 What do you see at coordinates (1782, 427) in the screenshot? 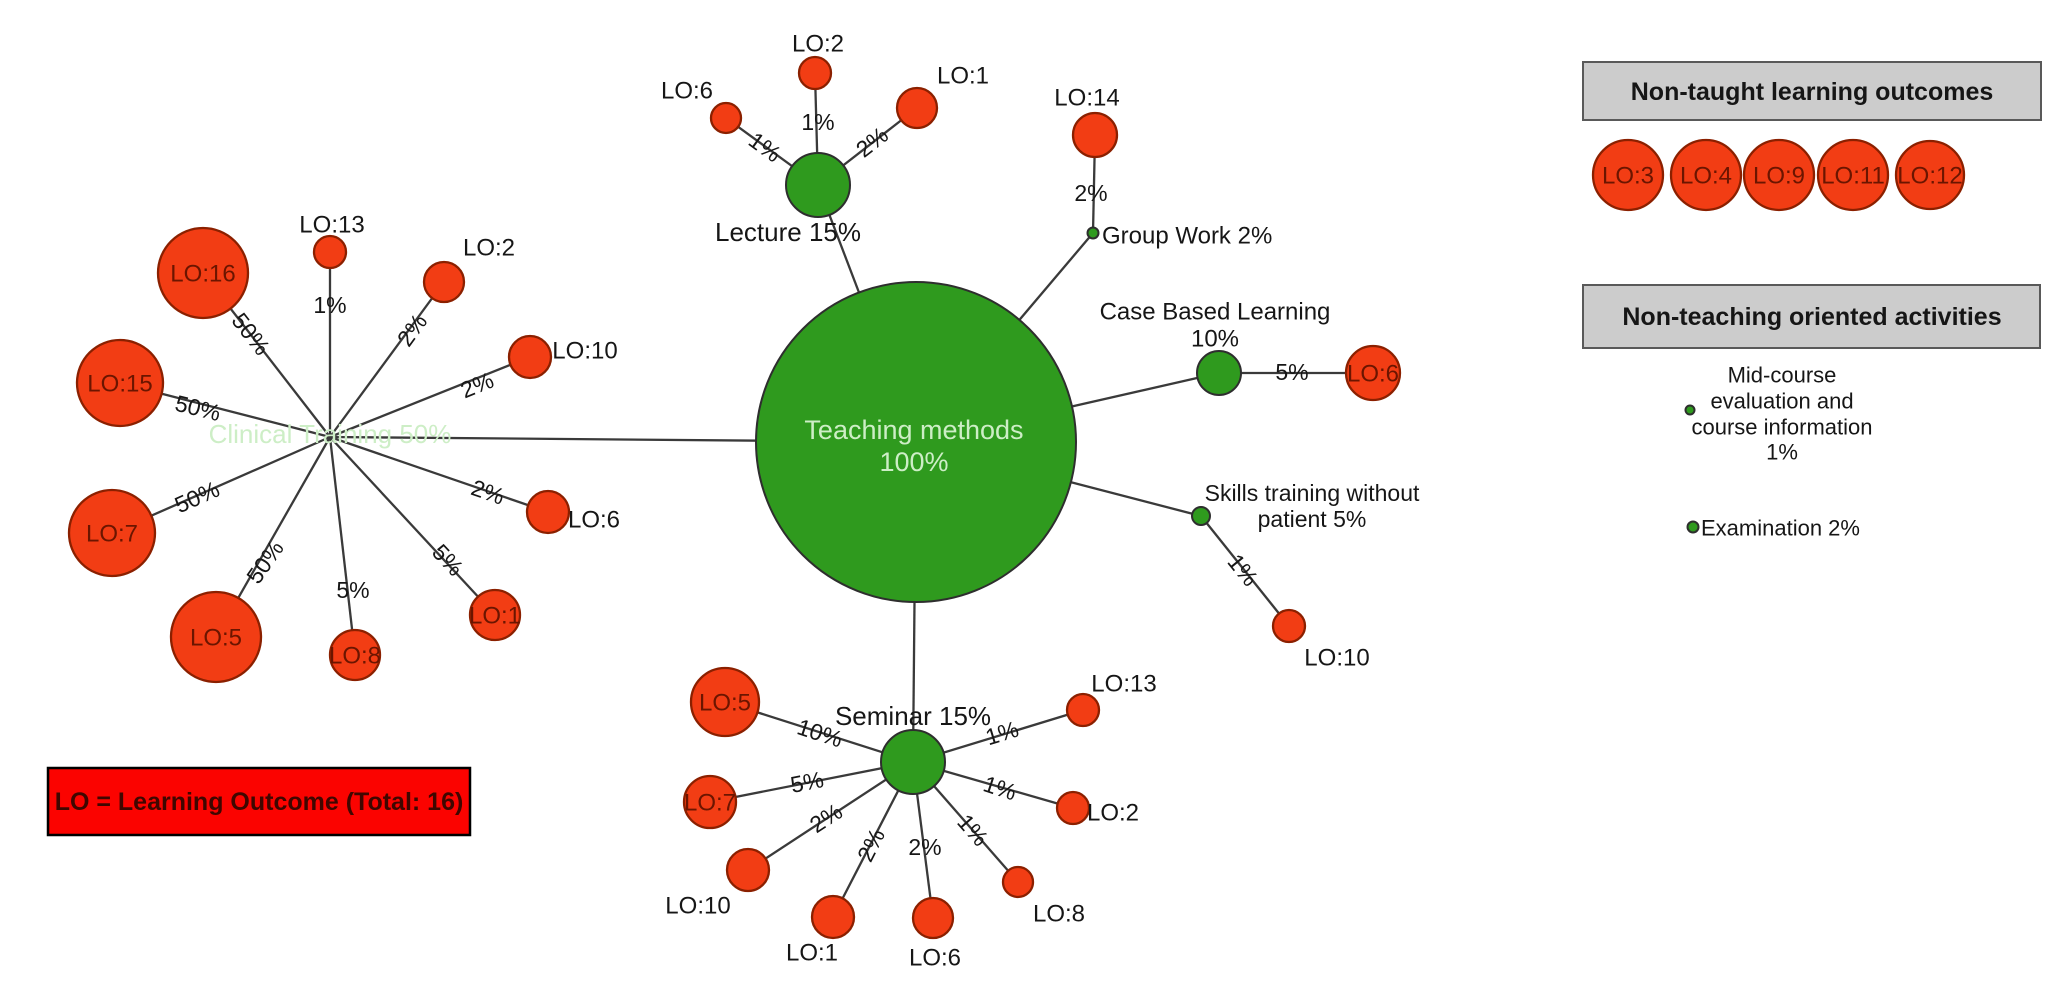
I see `midcourse-line3: course information` at bounding box center [1782, 427].